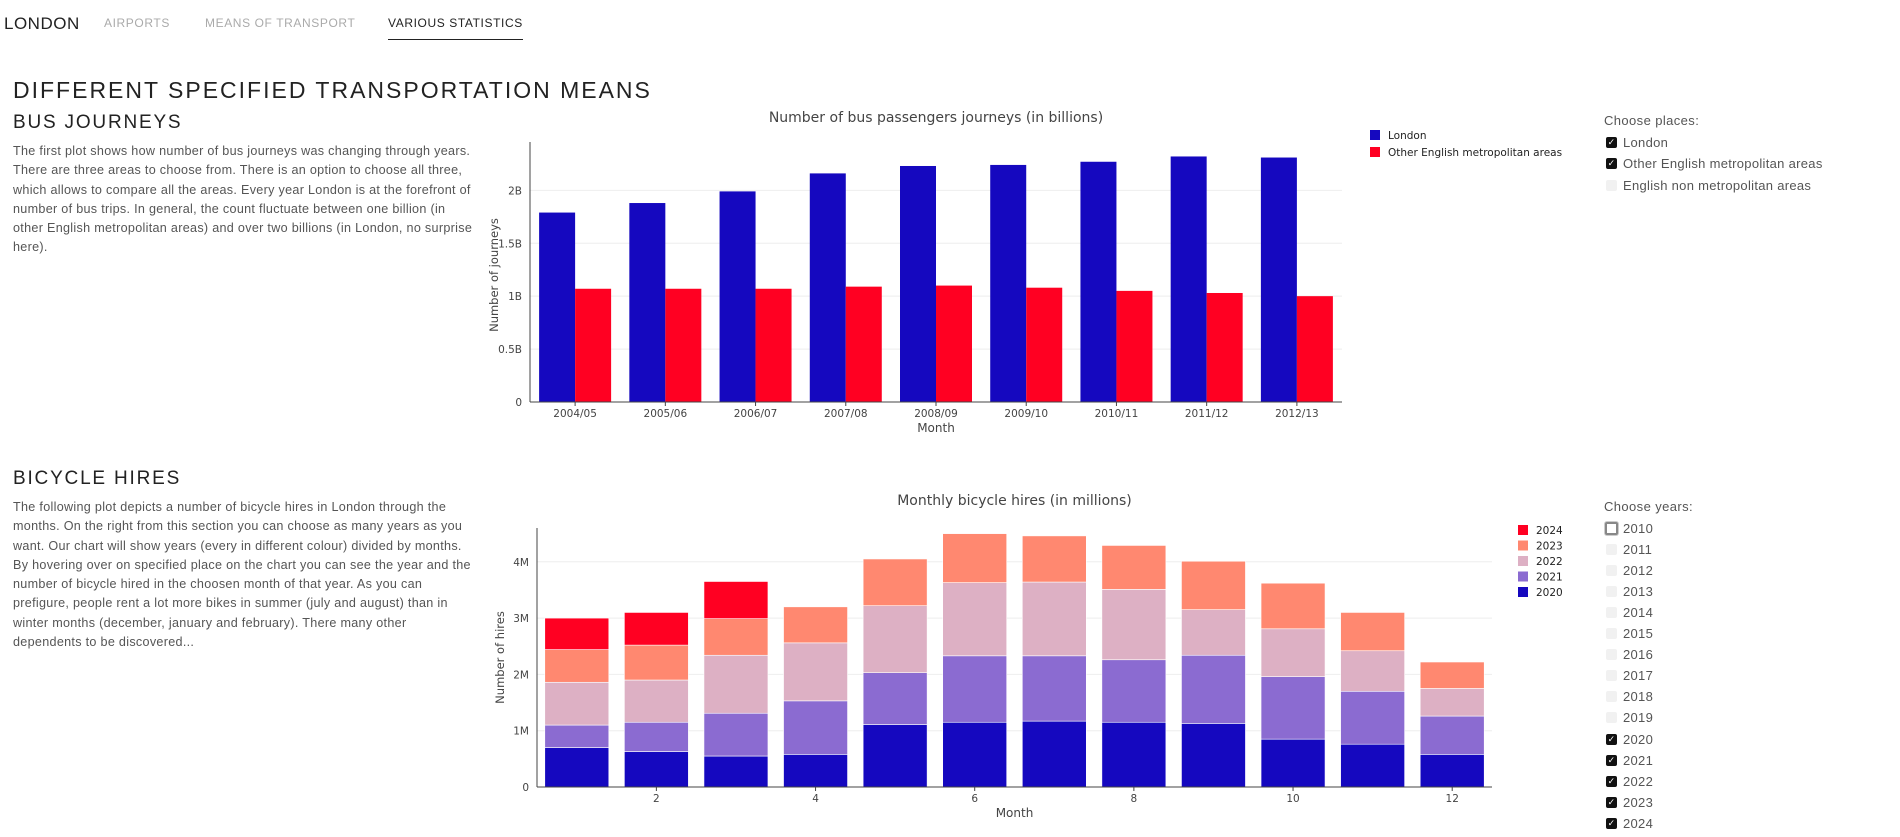 The width and height of the screenshot is (1900, 837). Describe the element at coordinates (647, 302) in the screenshot. I see `bar-london-2005/06` at that location.